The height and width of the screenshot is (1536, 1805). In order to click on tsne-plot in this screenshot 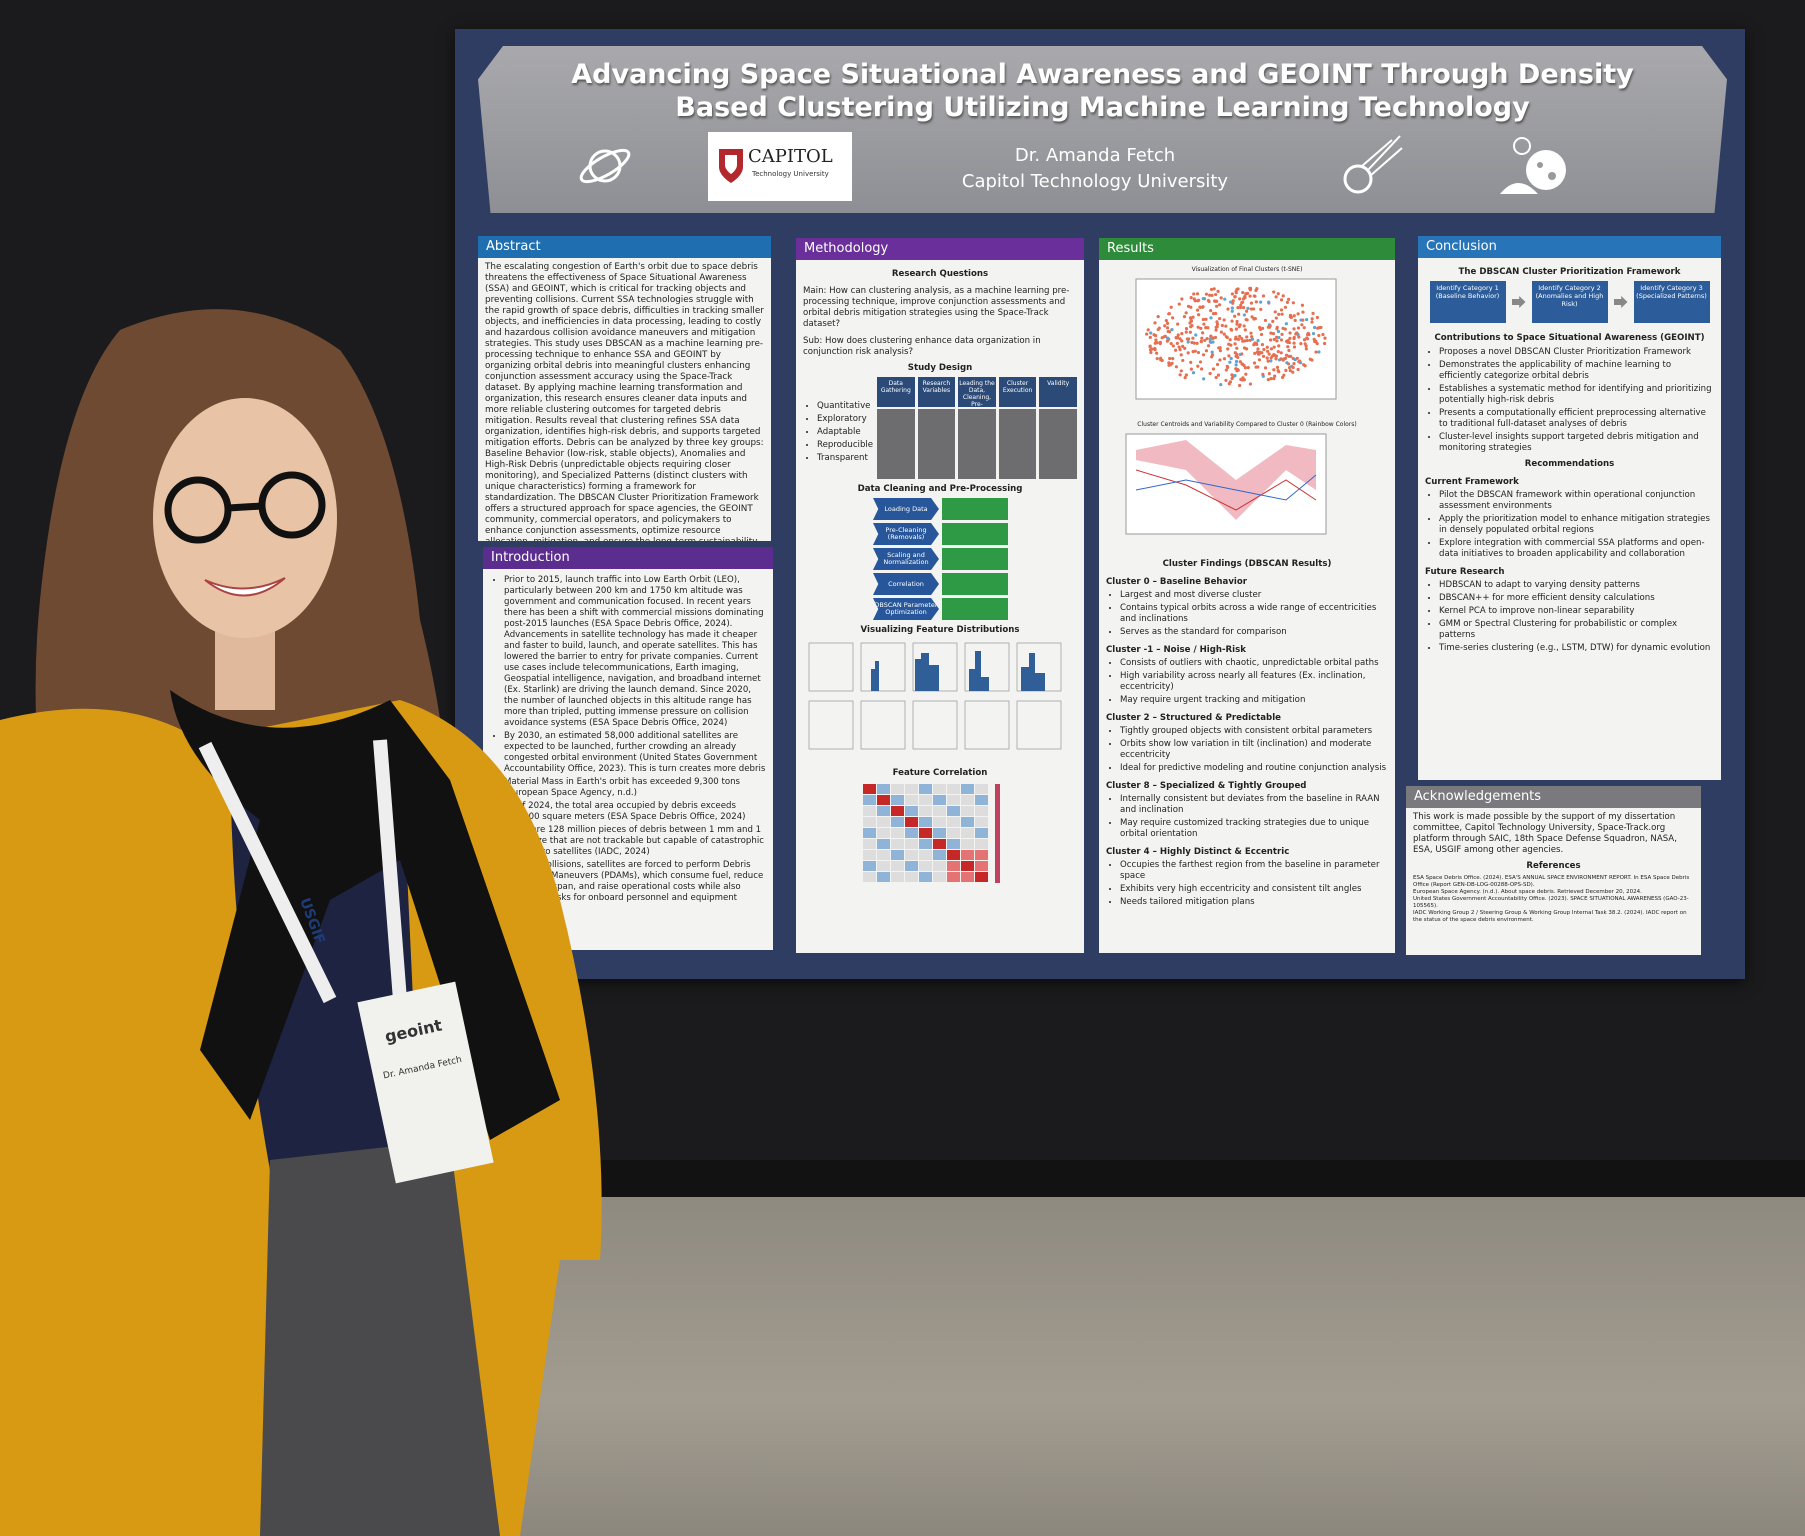, I will do `click(1236, 339)`.